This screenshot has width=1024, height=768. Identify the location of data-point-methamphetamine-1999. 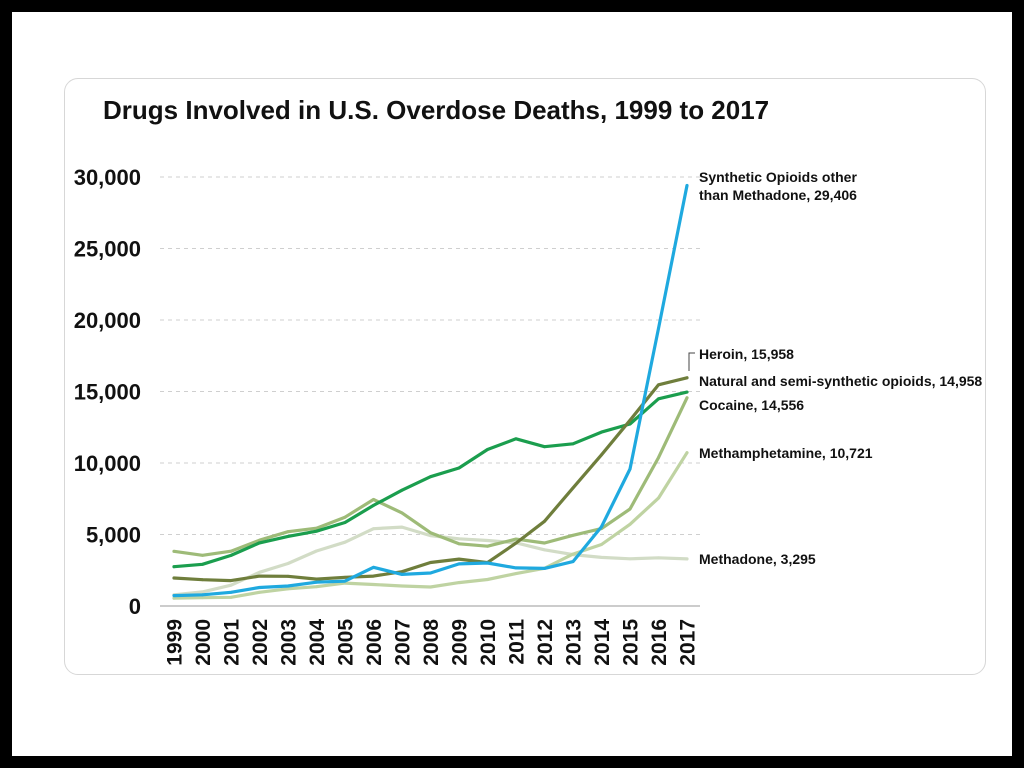
(174, 598).